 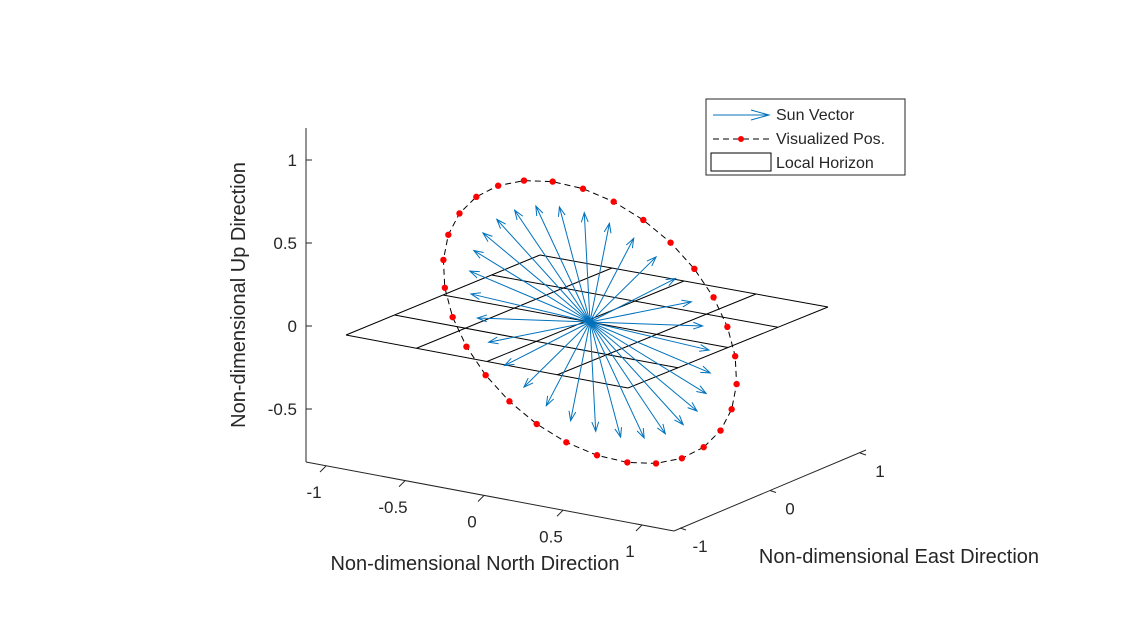 I want to click on legend-horizon-swatch, so click(x=741, y=162).